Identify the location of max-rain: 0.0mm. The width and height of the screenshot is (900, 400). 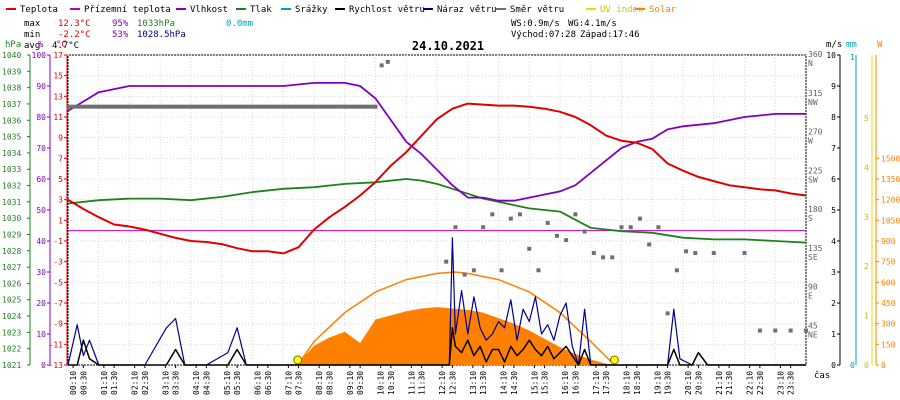
(239, 24).